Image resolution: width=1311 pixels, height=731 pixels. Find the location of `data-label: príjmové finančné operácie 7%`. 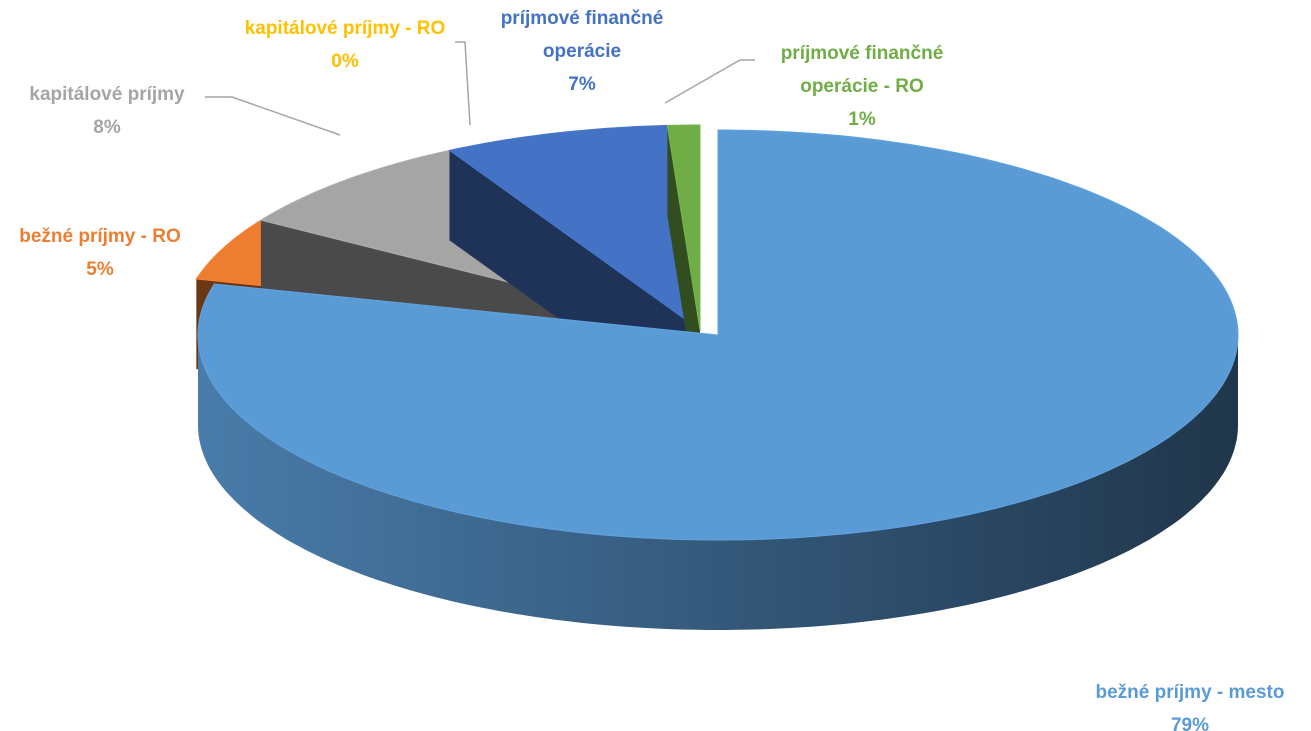

data-label: príjmové finančné operácie 7% is located at coordinates (582, 51).